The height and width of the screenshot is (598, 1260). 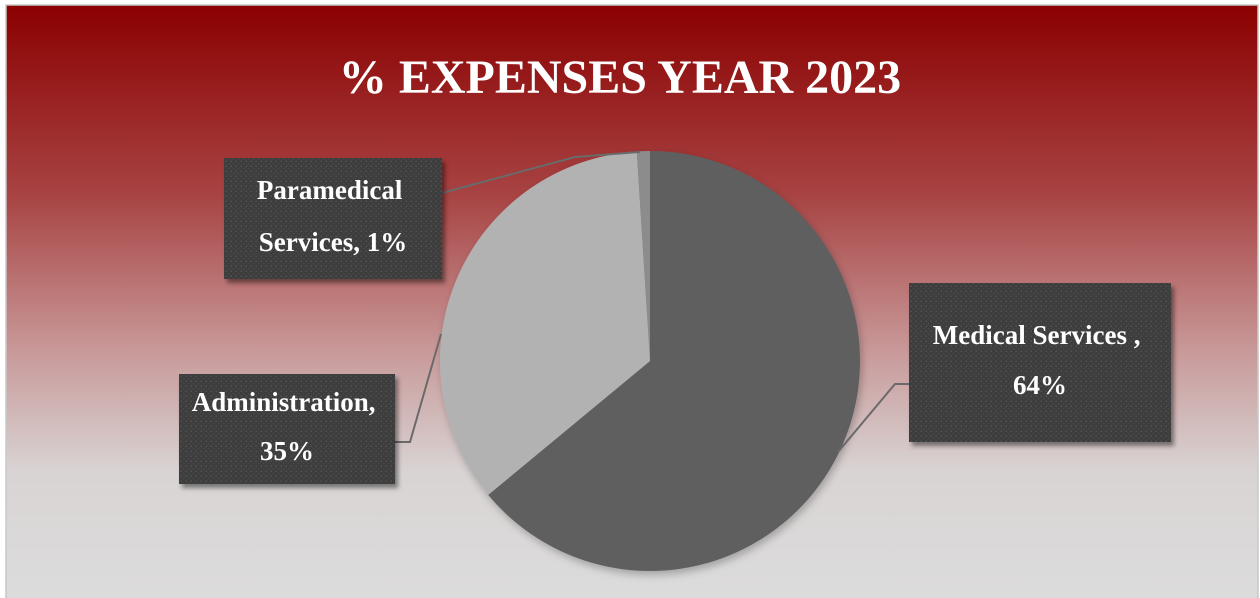 I want to click on label-line-paramedical-2: Services, 1%, so click(x=333, y=242).